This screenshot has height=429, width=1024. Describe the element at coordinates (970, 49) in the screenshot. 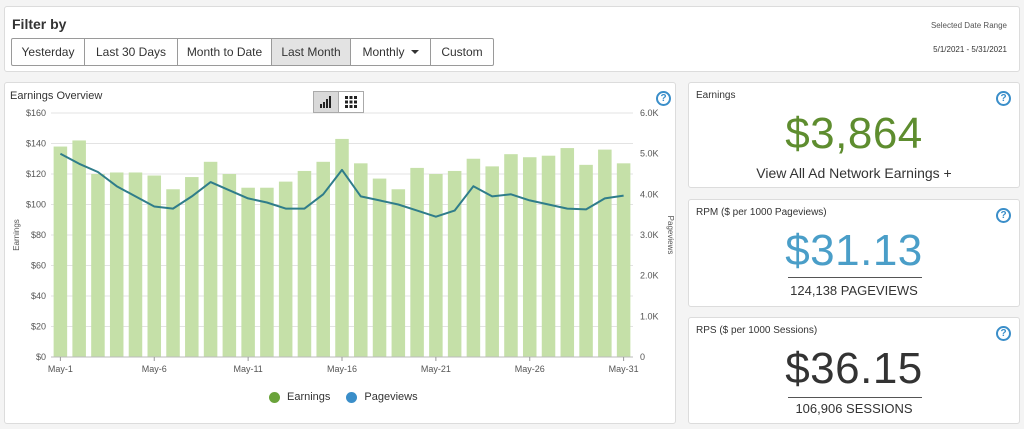

I see `date-range-value: 5/1/2021 - 5/31/2021` at that location.